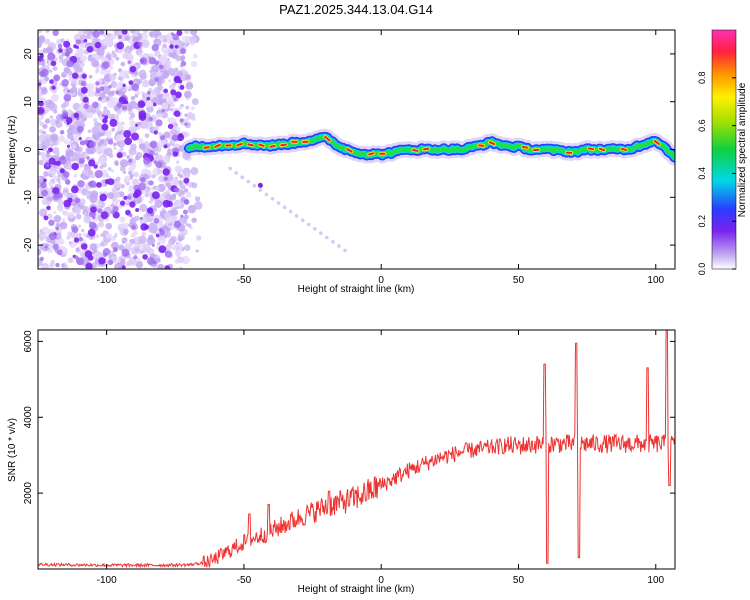 This screenshot has height=600, width=750. What do you see at coordinates (356, 9) in the screenshot?
I see `figure-title: PAZ1.2025.344.13.04.G14` at bounding box center [356, 9].